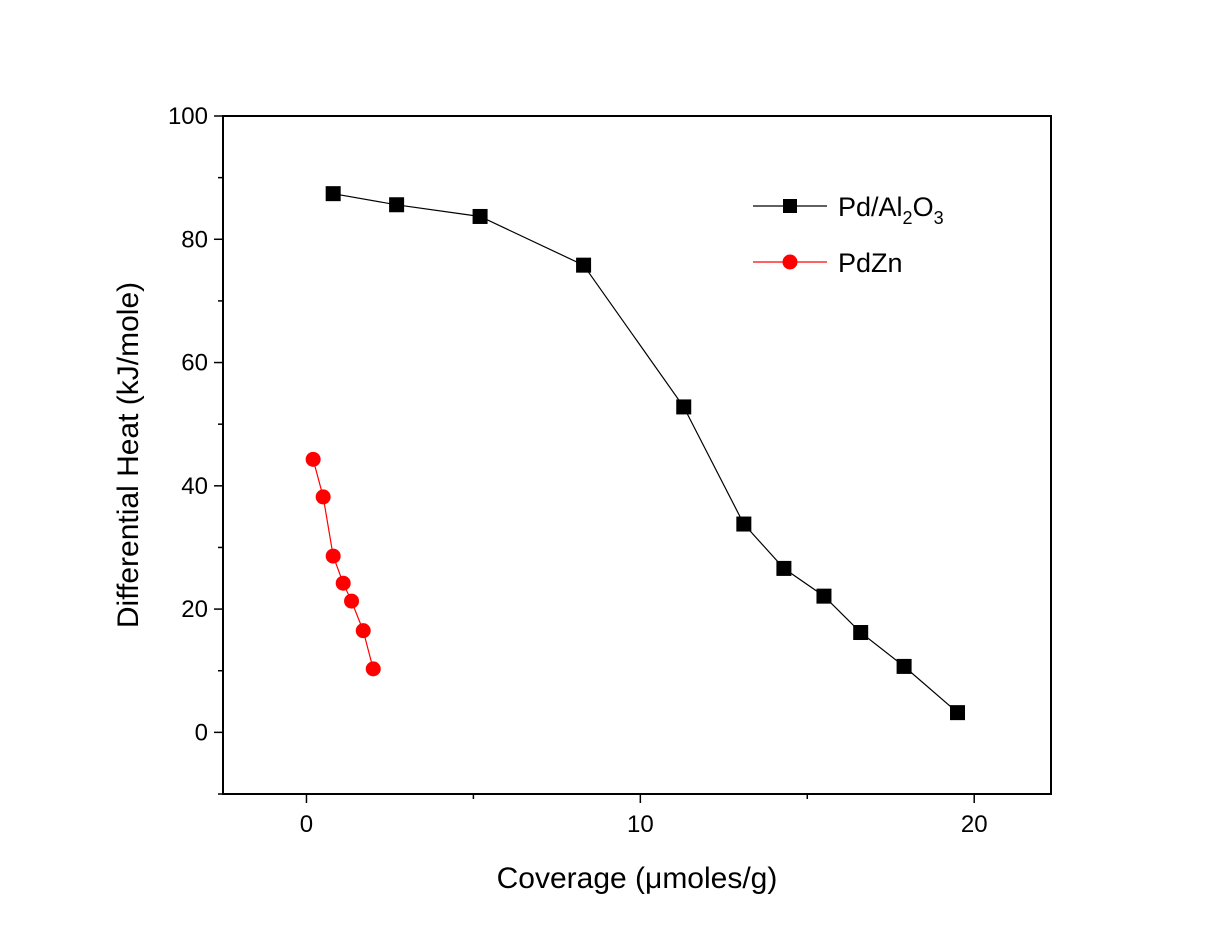 Image resolution: width=1212 pixels, height=945 pixels. What do you see at coordinates (891, 210) in the screenshot?
I see `legend-label-pd-al2o3: Pd/Al2O3` at bounding box center [891, 210].